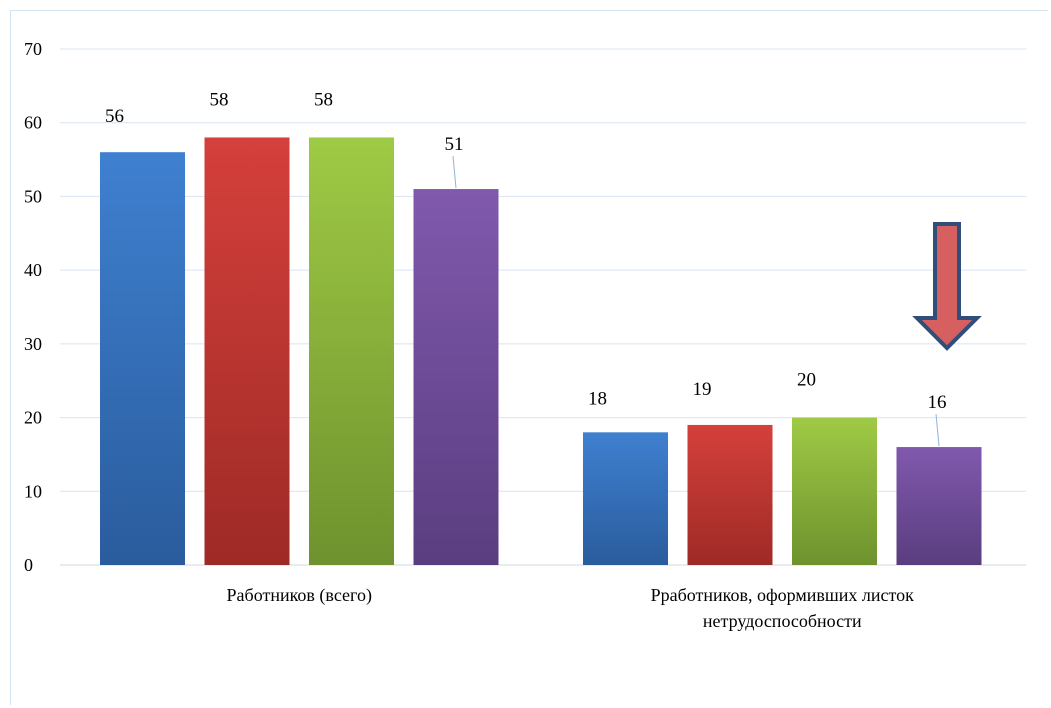  Describe the element at coordinates (806, 380) in the screenshot. I see `data-label: 20` at that location.